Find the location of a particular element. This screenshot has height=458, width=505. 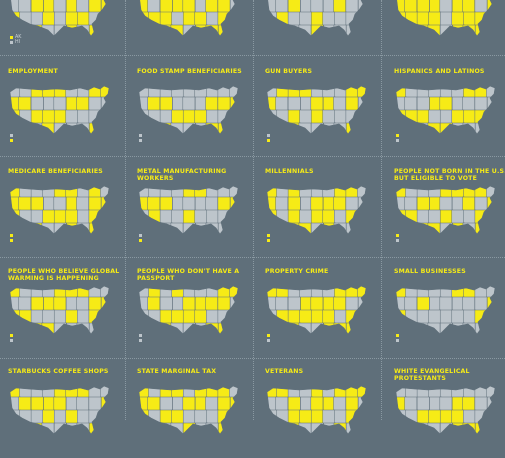

map-tile: MEDICARE BENEFICIARIES is located at coordinates (64, 213).